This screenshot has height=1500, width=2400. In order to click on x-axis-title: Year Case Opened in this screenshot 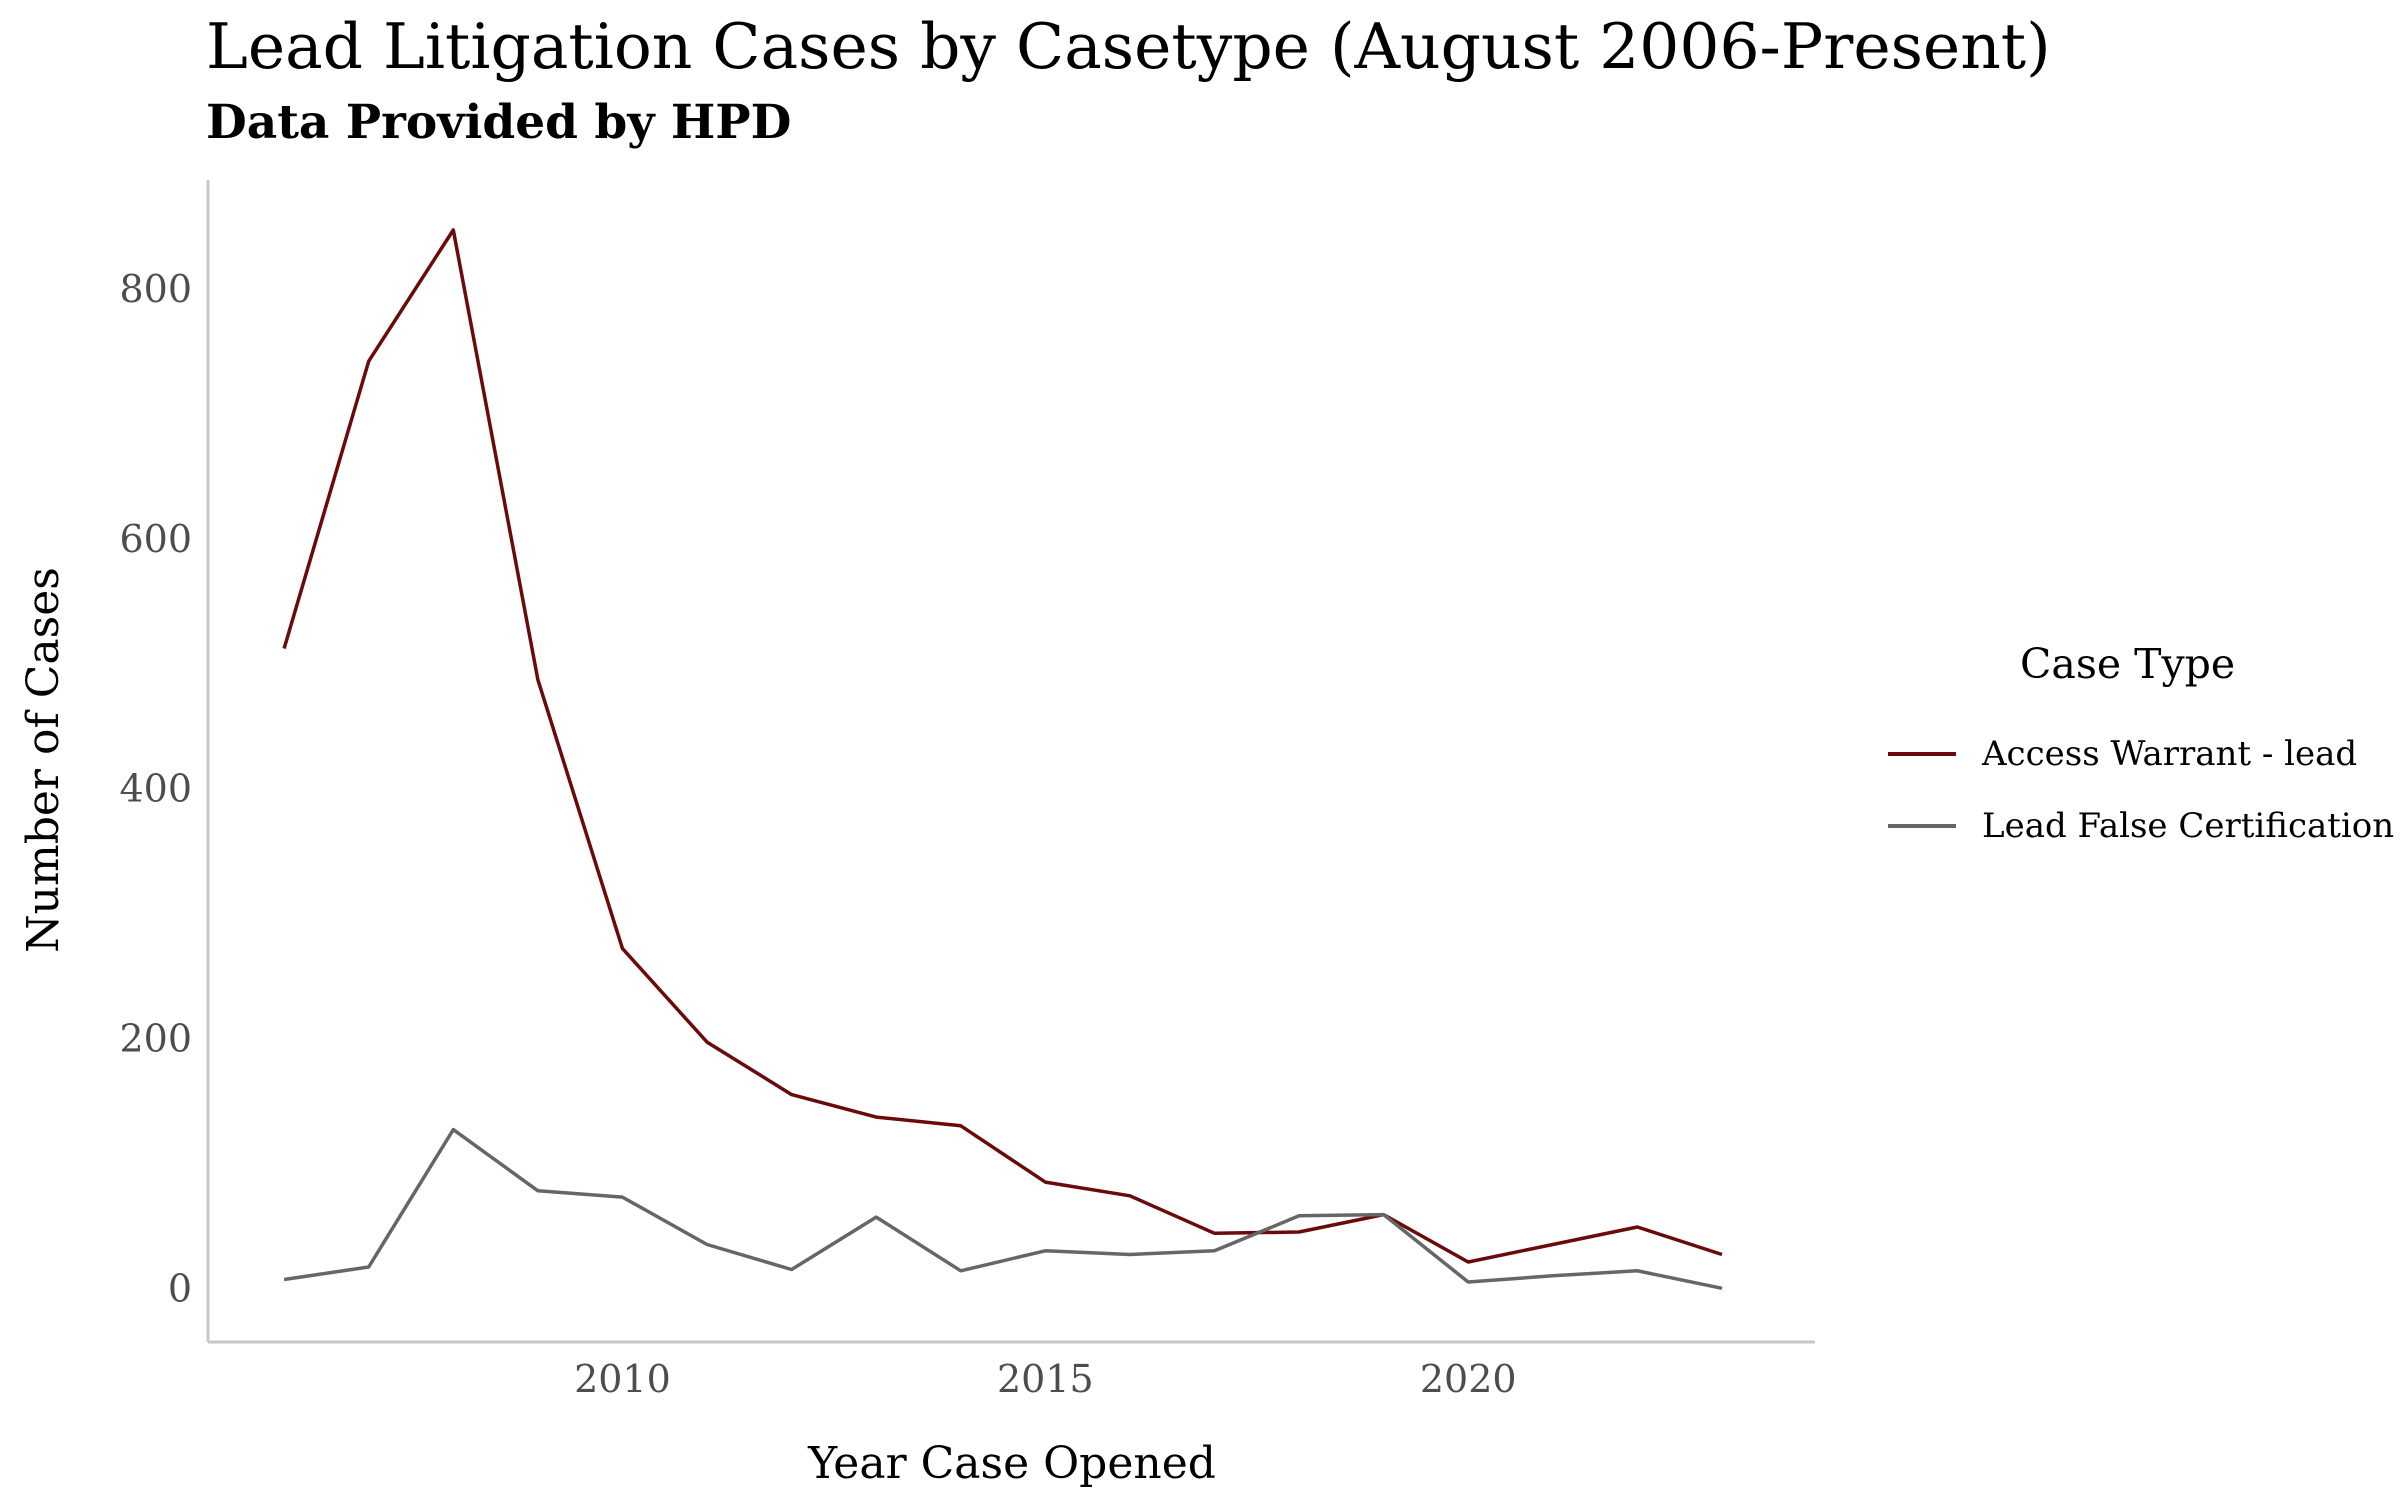, I will do `click(1011, 1463)`.